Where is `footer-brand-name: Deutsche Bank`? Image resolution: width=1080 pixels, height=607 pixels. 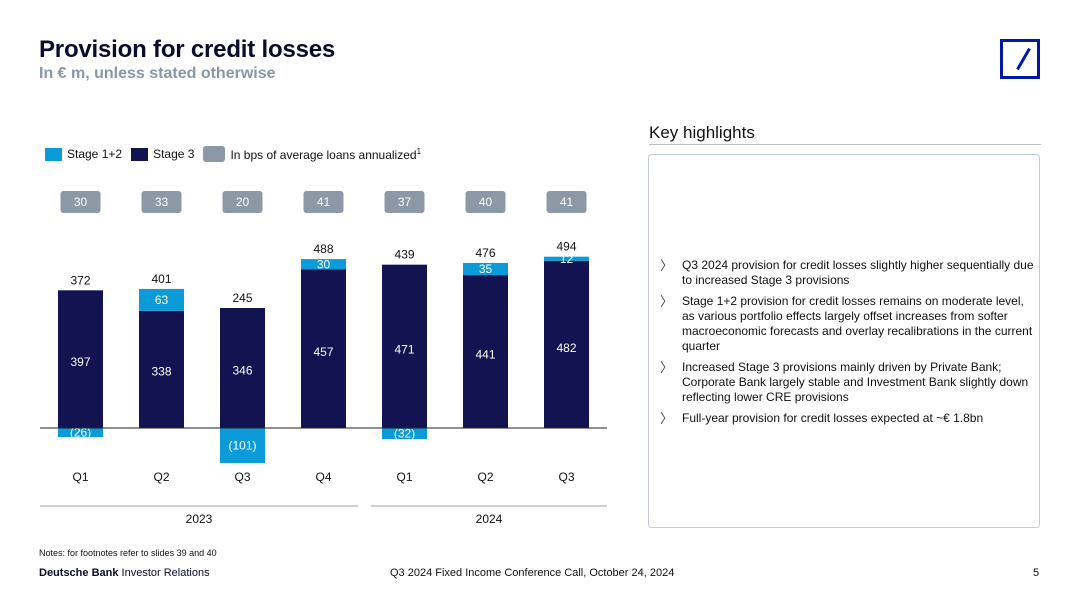 footer-brand-name: Deutsche Bank is located at coordinates (79, 573).